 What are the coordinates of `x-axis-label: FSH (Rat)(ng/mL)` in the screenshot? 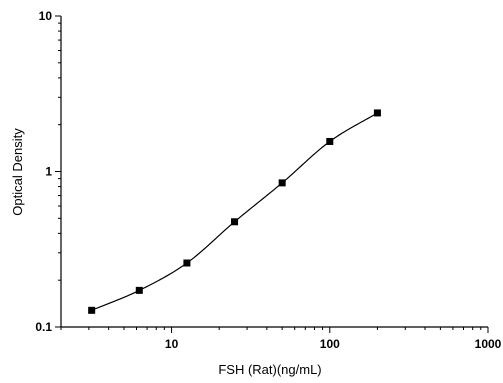 It's located at (269, 369).